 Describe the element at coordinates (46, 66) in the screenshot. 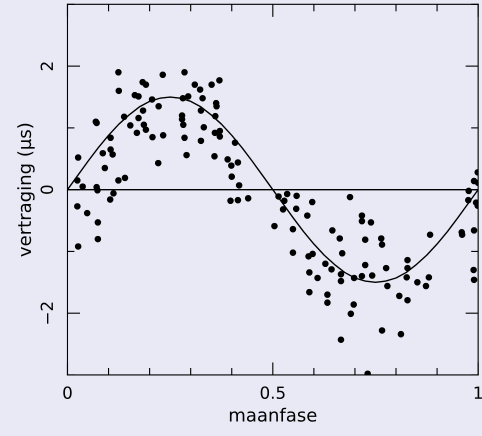

I see `y-tick-label: 2` at that location.